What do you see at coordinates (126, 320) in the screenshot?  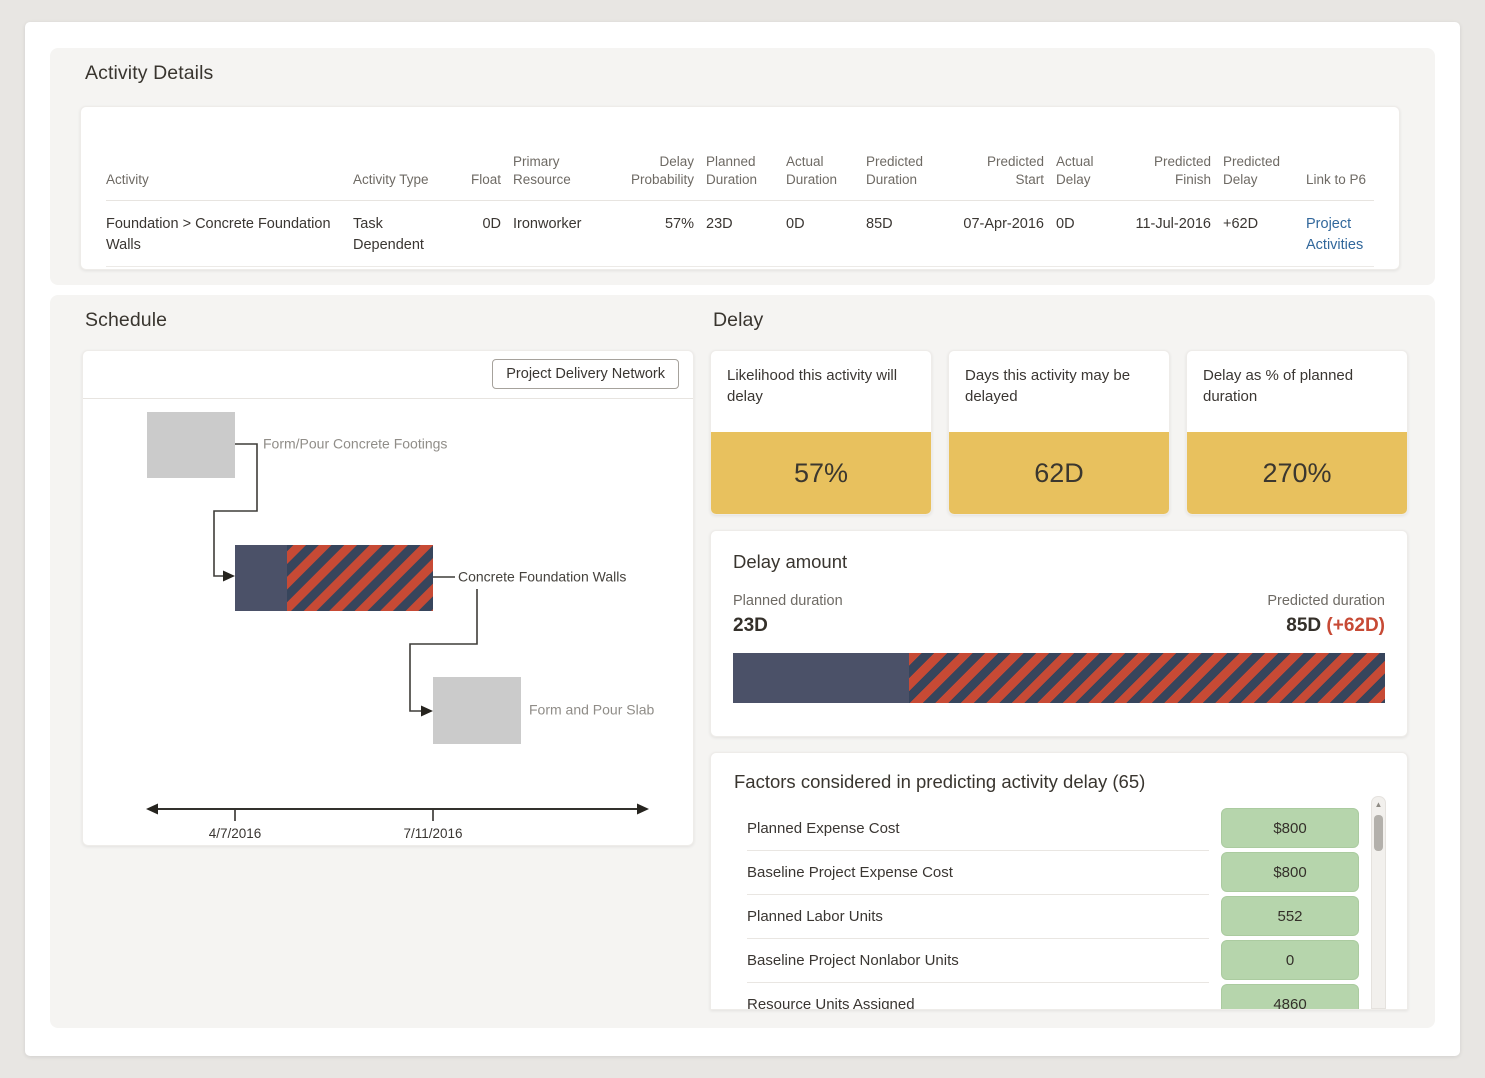 I see `schedule-title: Schedule` at bounding box center [126, 320].